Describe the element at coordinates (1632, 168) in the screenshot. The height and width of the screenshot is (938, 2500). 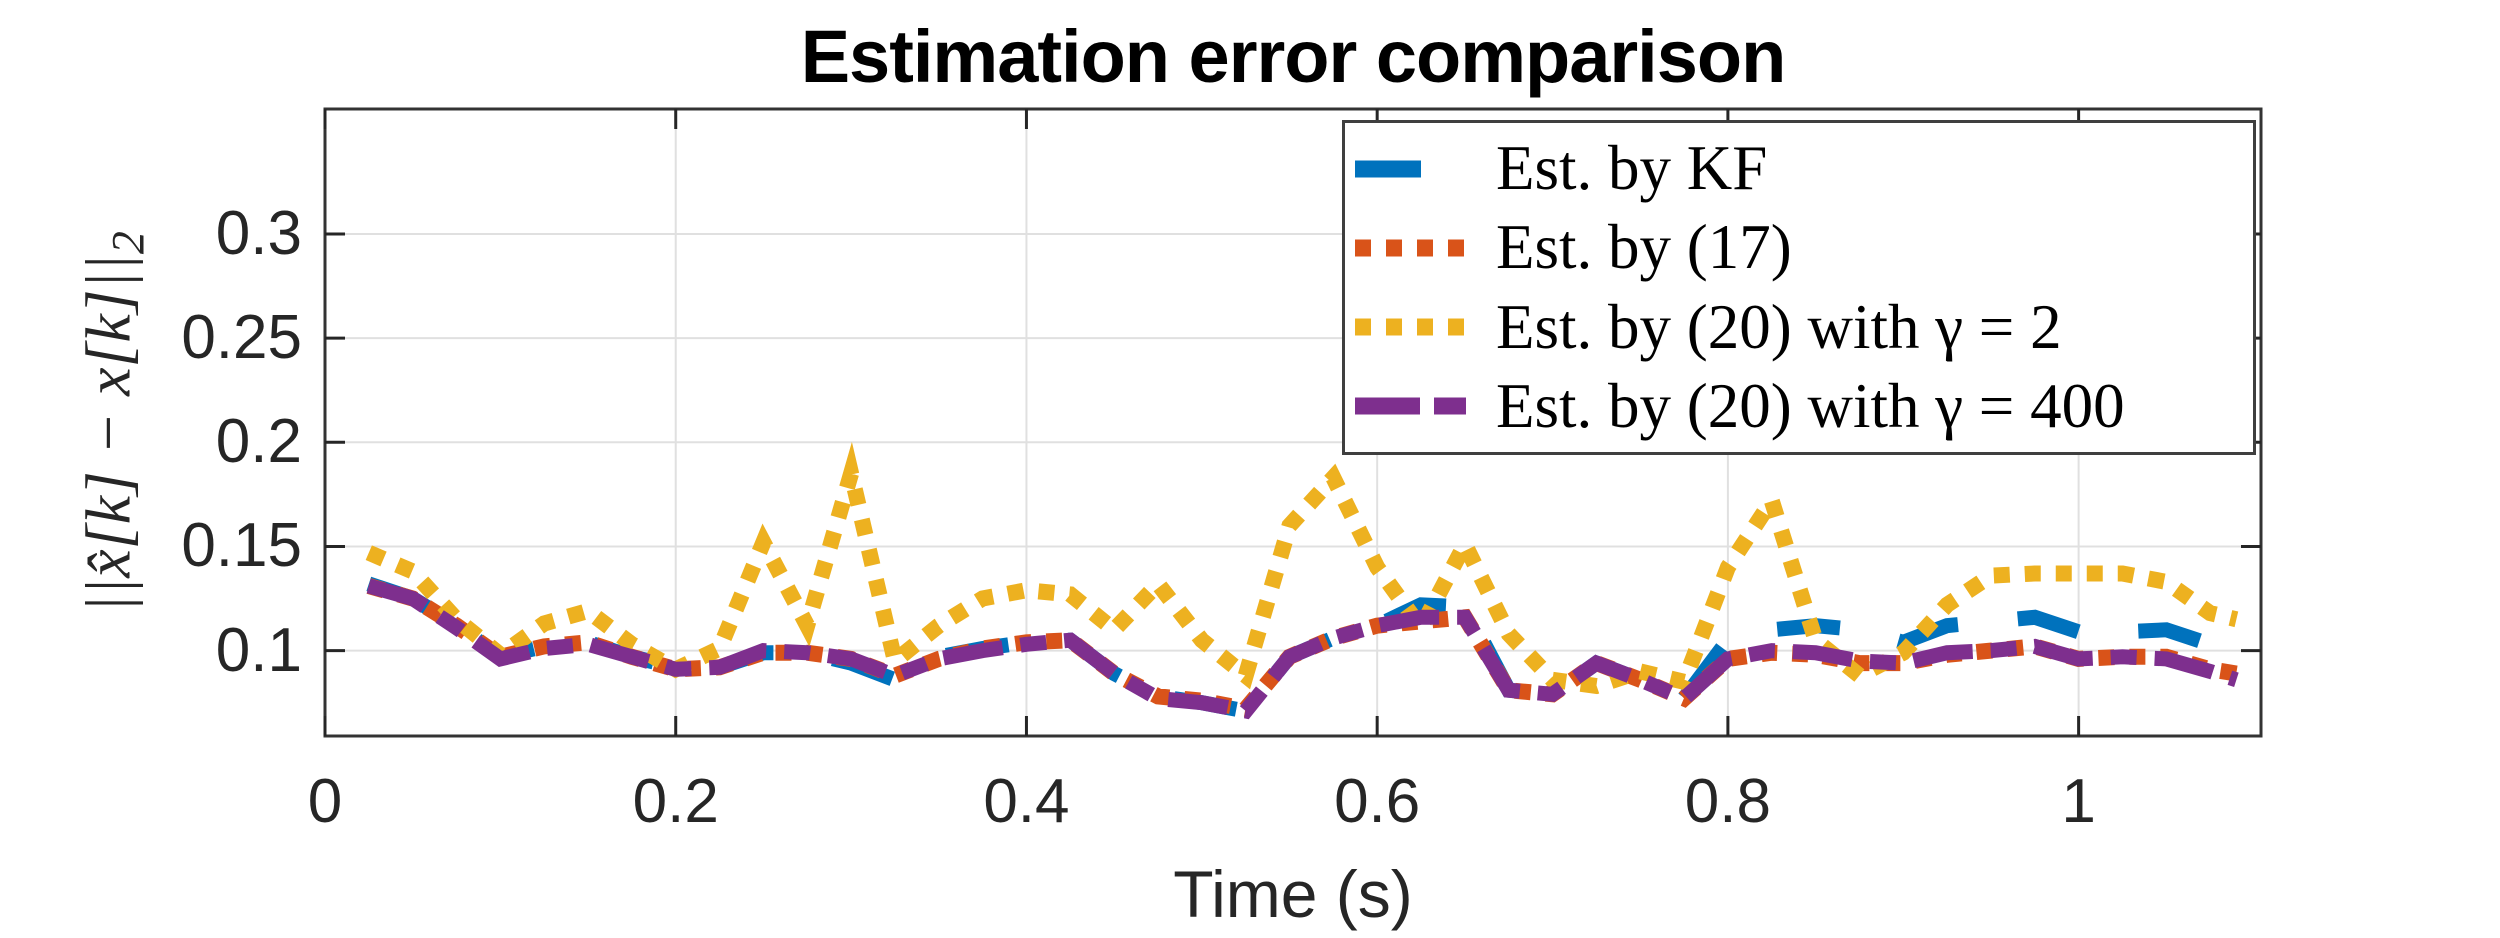
I see `legend-label: Est. by KF` at that location.